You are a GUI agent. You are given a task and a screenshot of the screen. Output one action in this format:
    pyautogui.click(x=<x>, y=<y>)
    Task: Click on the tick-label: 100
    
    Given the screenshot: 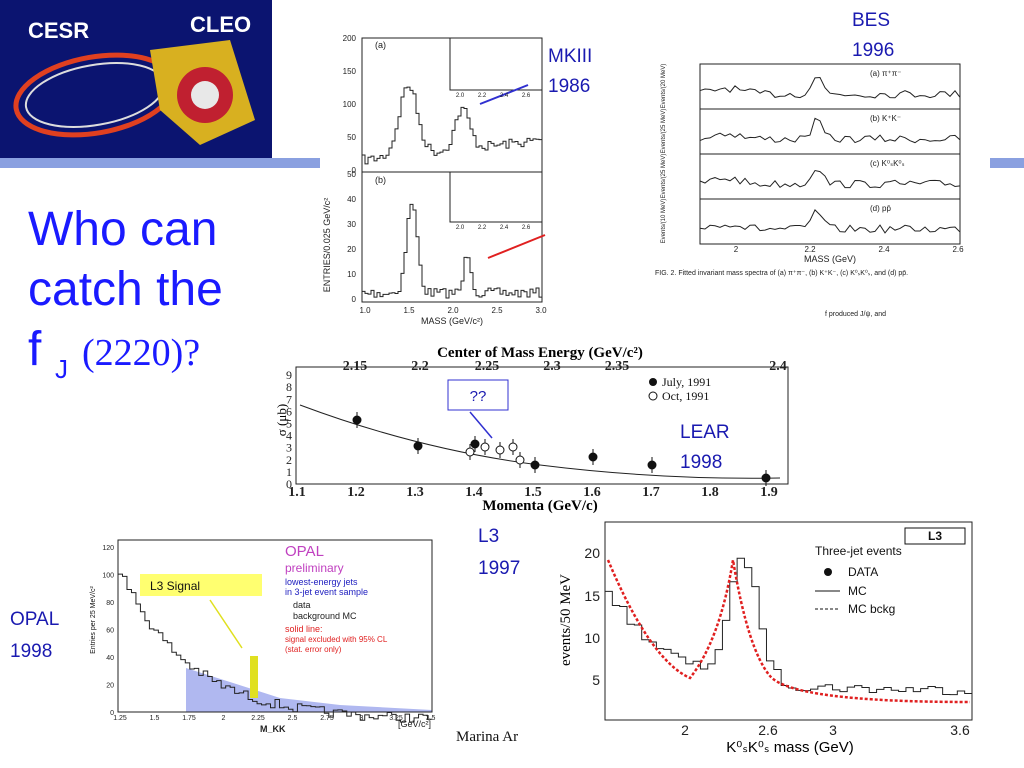 What is the action you would take?
    pyautogui.click(x=350, y=104)
    